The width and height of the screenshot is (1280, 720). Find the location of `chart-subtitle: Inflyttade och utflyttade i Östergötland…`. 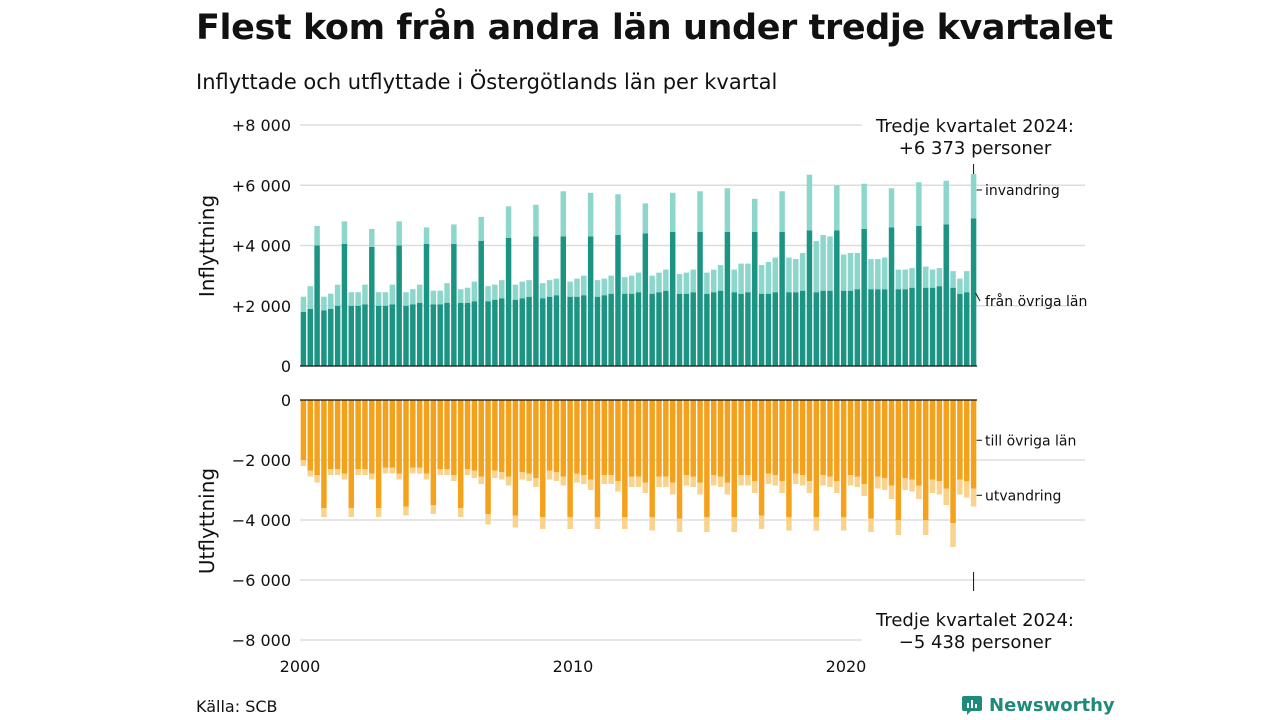

chart-subtitle: Inflyttade och utflyttade i Östergötland… is located at coordinates (487, 82).